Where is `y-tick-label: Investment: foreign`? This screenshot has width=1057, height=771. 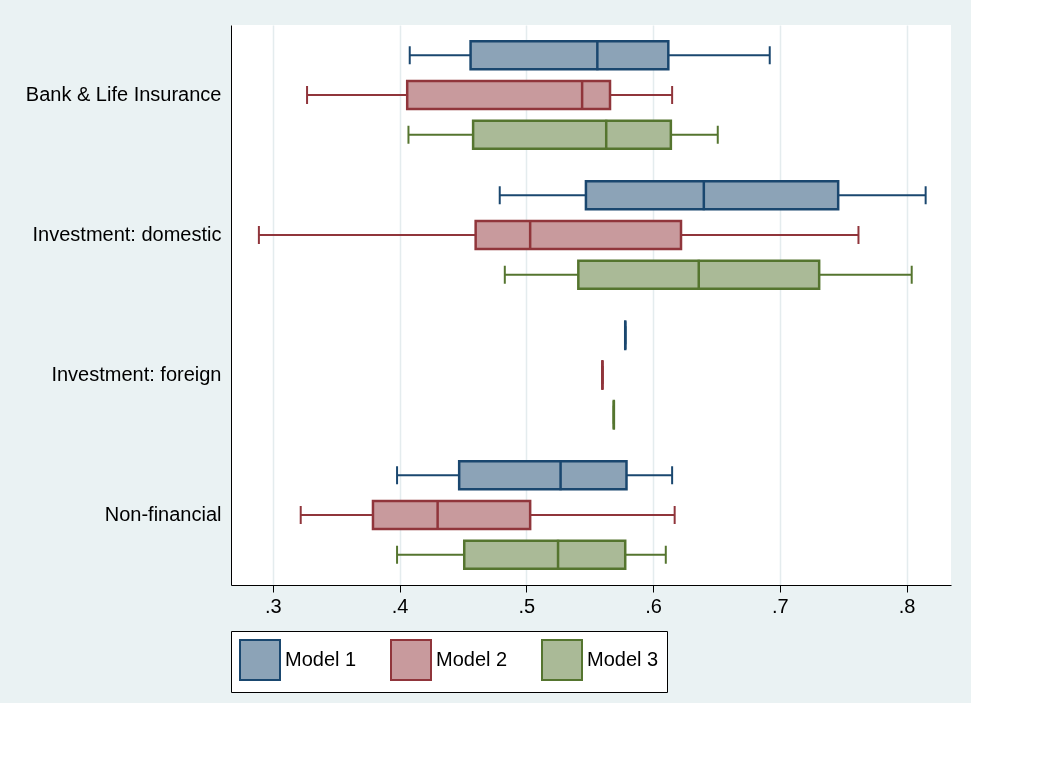 y-tick-label: Investment: foreign is located at coordinates (136, 374).